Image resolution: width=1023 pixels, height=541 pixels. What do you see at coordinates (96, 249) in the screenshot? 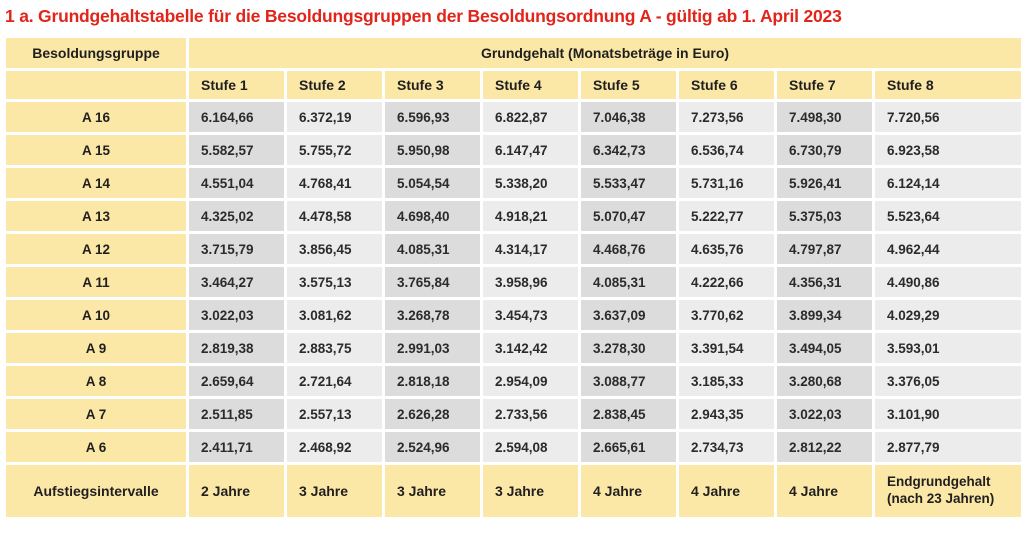
I see `group-label: A 12` at bounding box center [96, 249].